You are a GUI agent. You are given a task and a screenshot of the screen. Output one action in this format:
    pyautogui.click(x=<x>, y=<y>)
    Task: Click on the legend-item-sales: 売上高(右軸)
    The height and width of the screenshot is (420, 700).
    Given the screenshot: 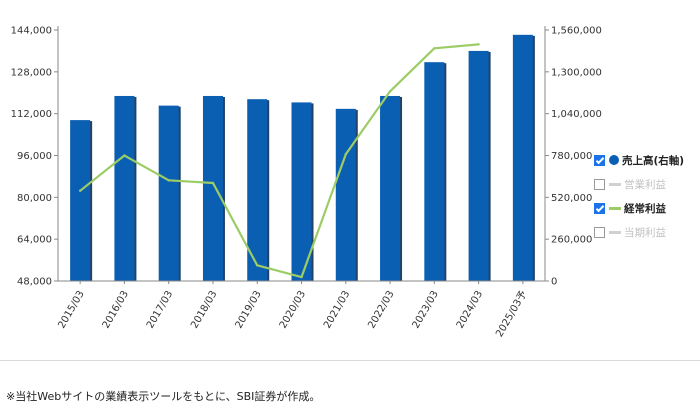 What is the action you would take?
    pyautogui.click(x=639, y=160)
    